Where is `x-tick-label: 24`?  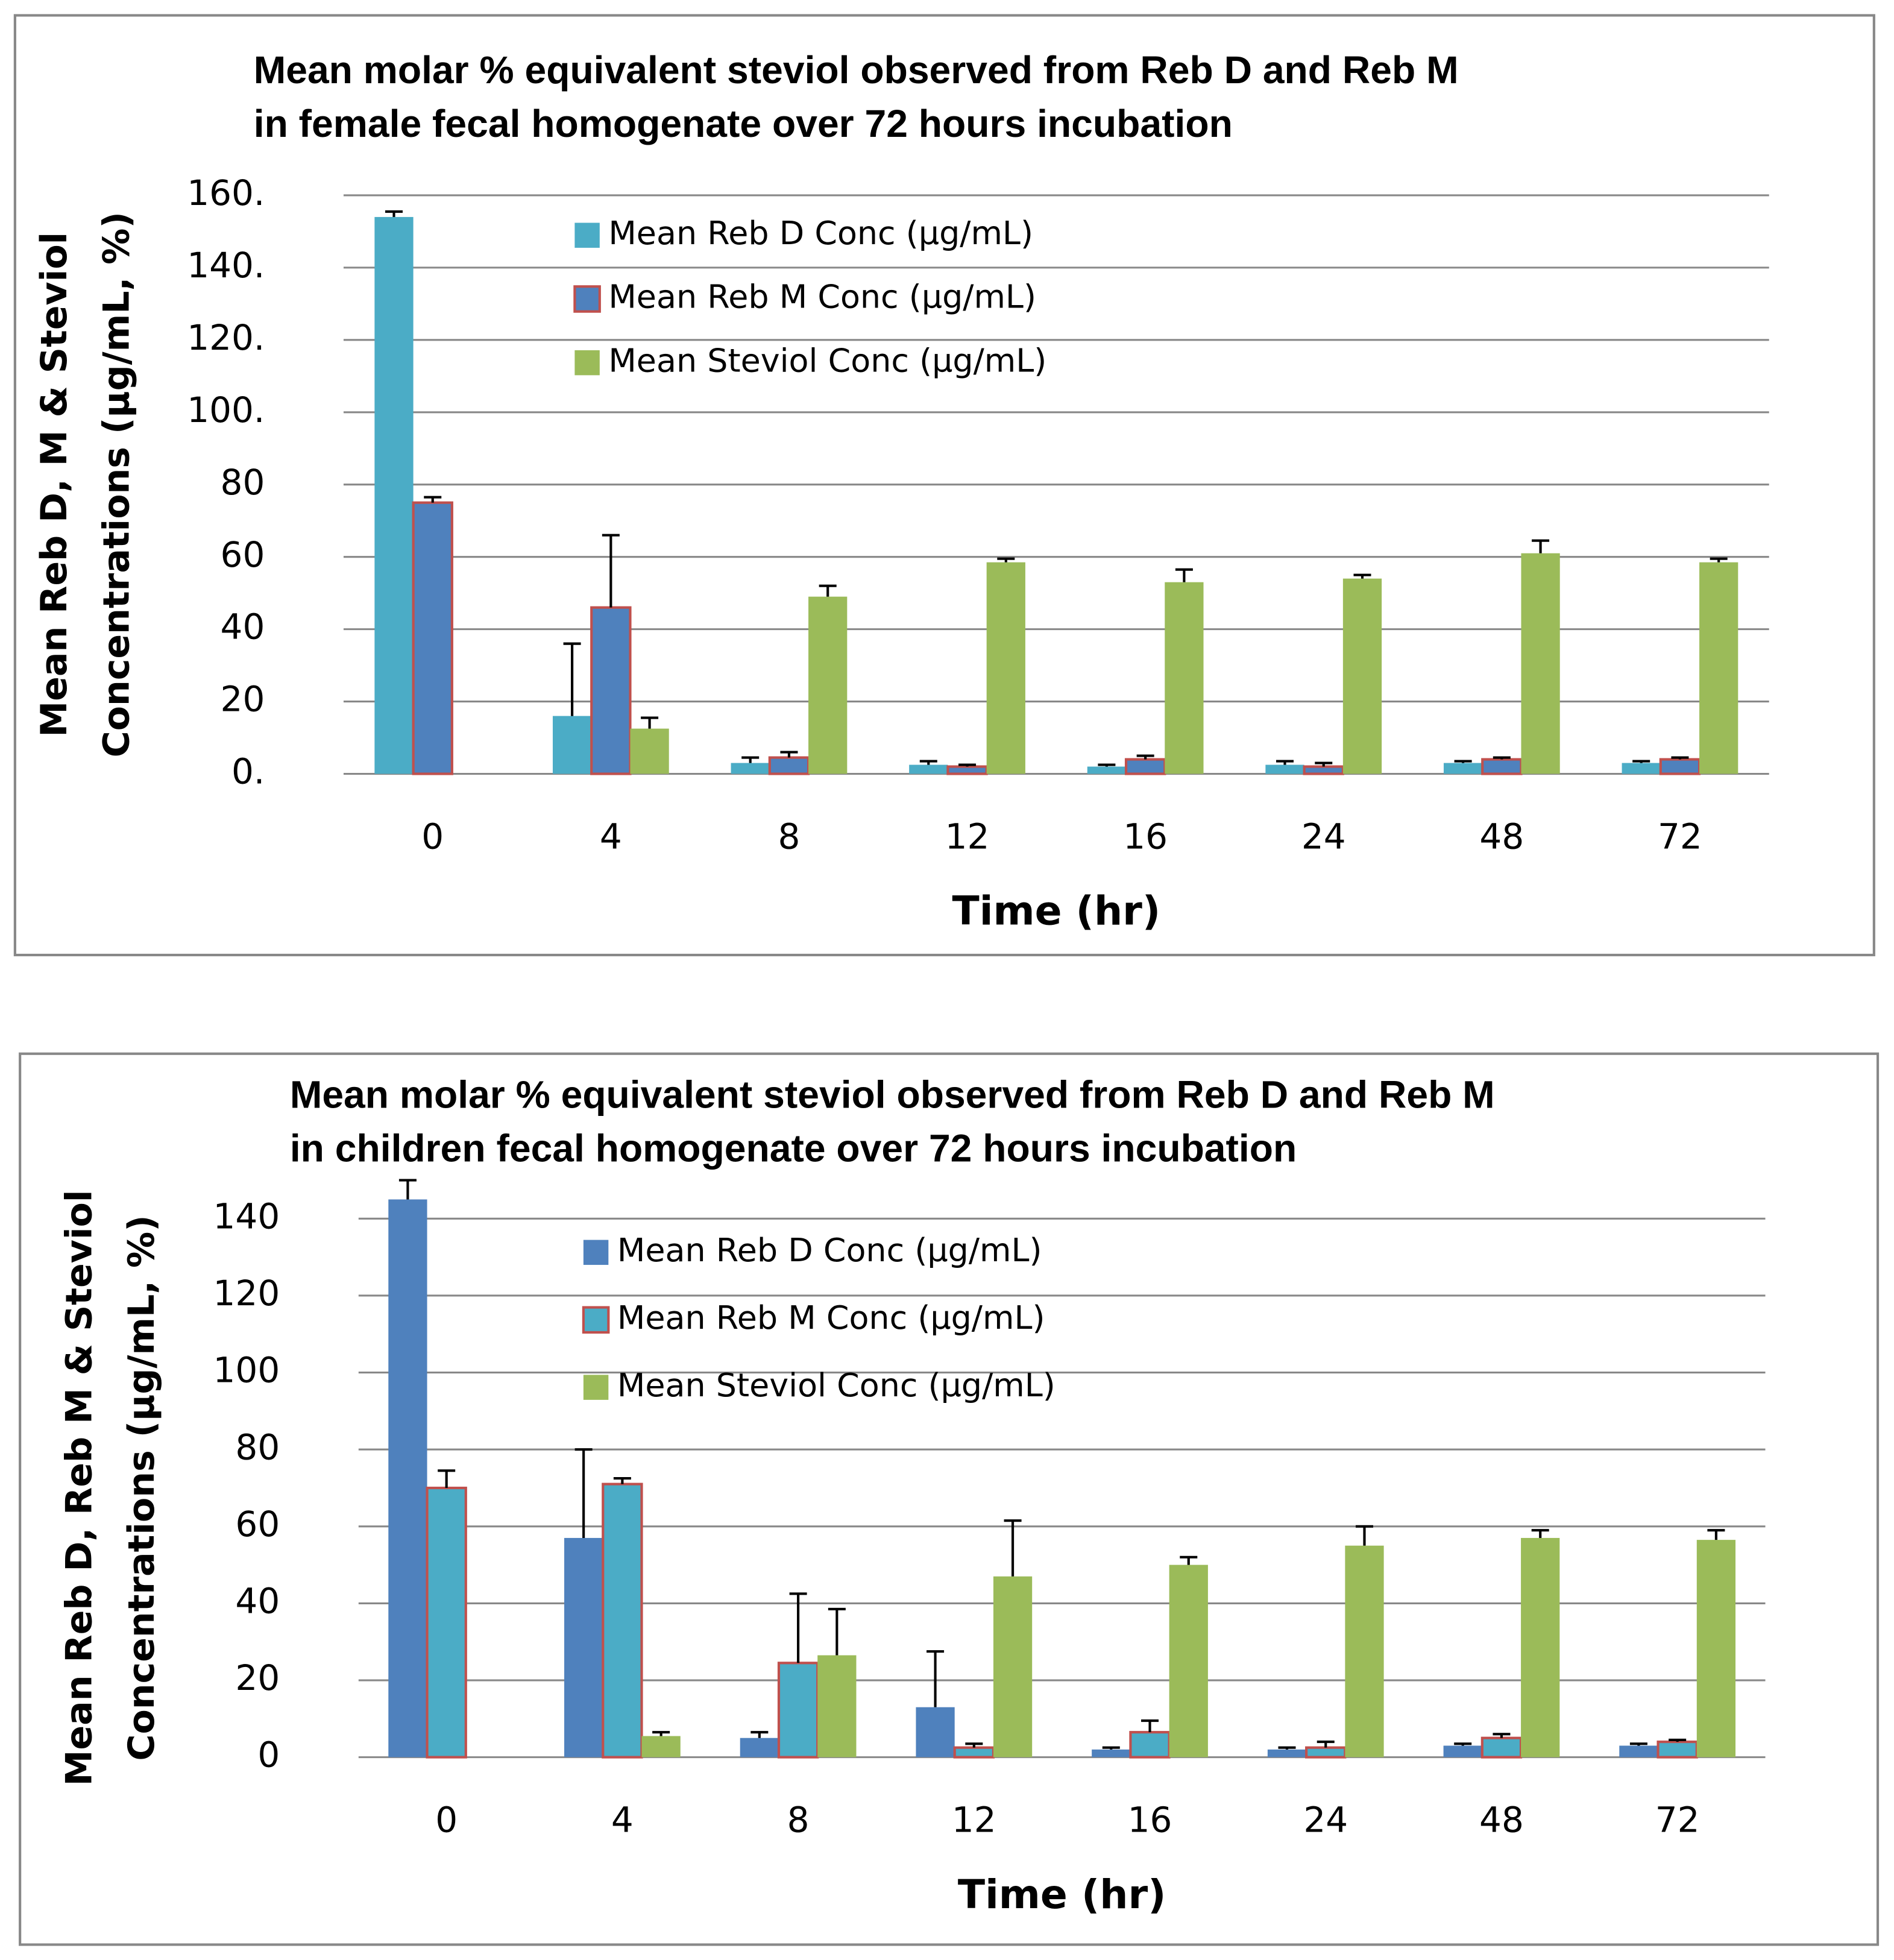 x-tick-label: 24 is located at coordinates (1326, 1821).